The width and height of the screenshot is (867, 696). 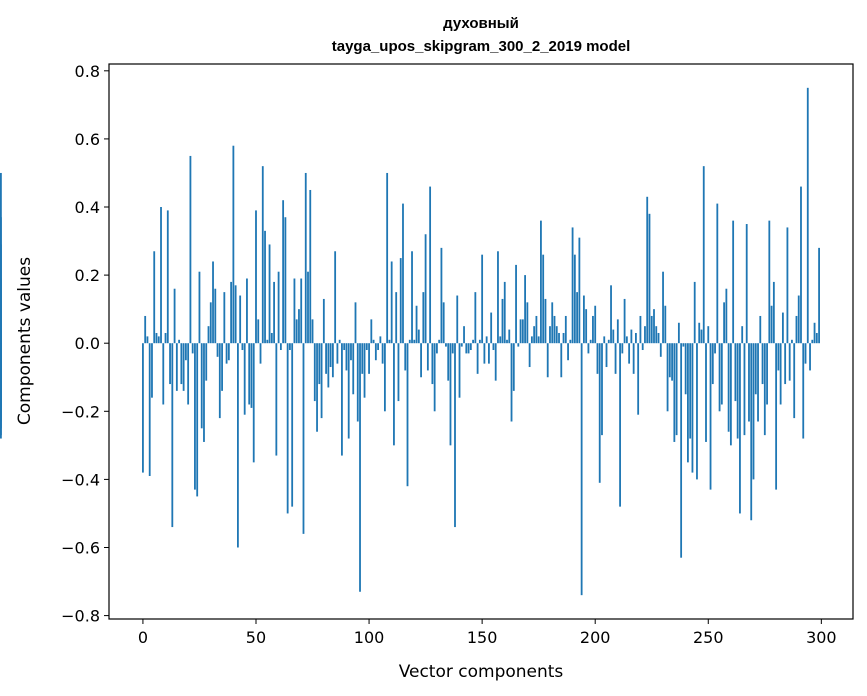 I want to click on y-tick-label: −0.4, so click(x=80, y=479).